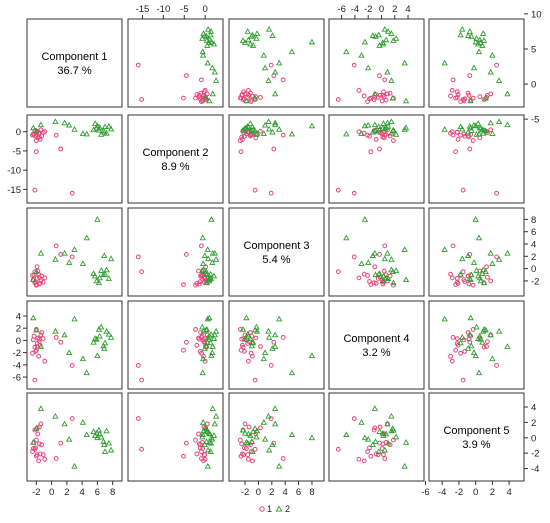 The height and width of the screenshot is (523, 550). What do you see at coordinates (381, 9) in the screenshot?
I see `top-tick-label: 0` at bounding box center [381, 9].